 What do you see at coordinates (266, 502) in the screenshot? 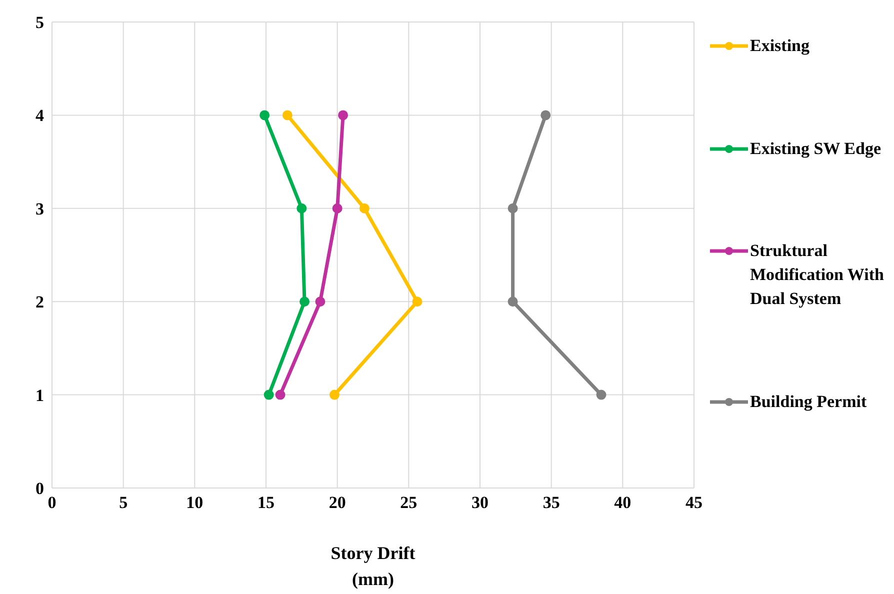
I see `x-tick-label: 15` at bounding box center [266, 502].